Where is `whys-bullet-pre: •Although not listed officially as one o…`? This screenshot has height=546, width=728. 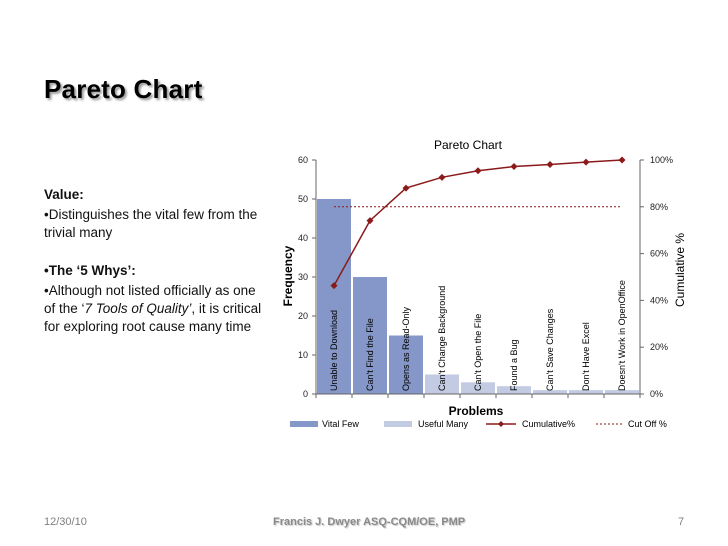 whys-bullet-pre: •Although not listed officially as one o… is located at coordinates (150, 299).